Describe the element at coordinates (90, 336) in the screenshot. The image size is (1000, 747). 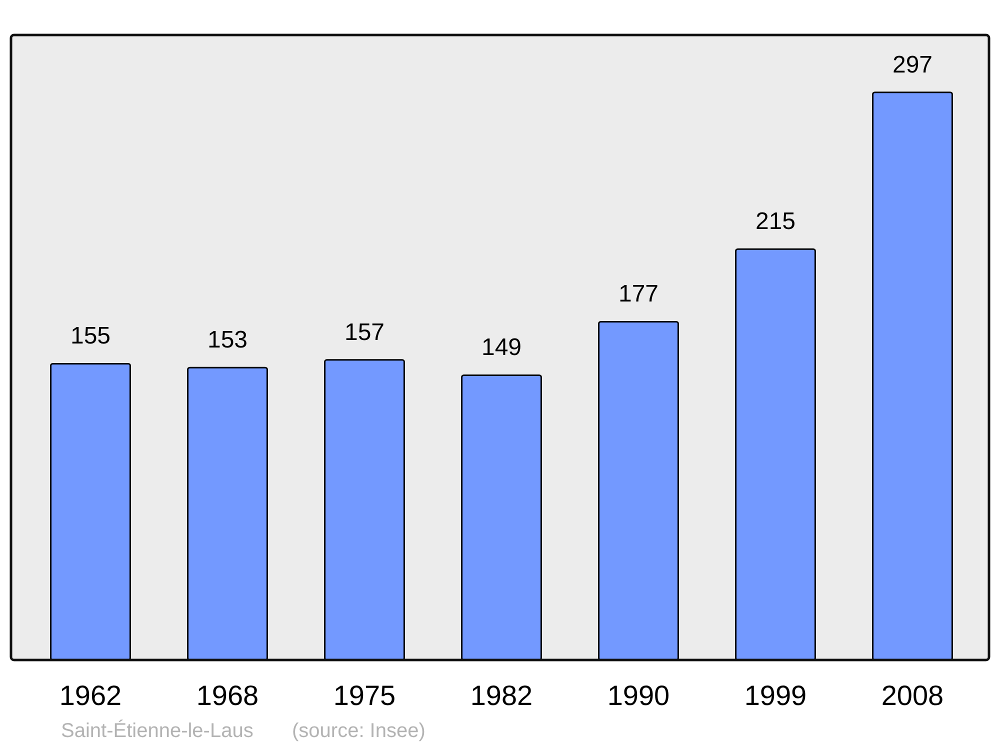
I see `data-label: 155` at that location.